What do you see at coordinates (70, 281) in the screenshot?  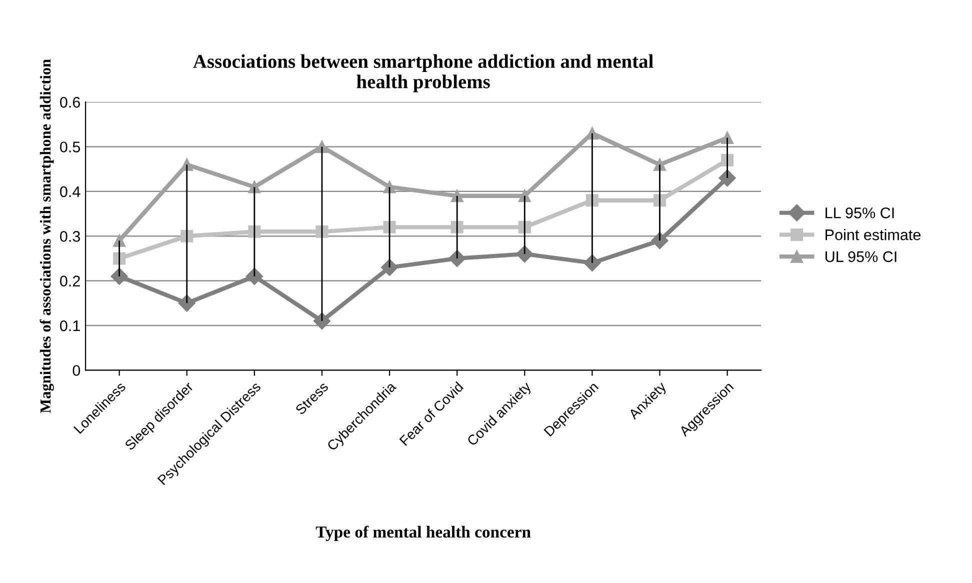 I see `y-tick-label: 0.2` at bounding box center [70, 281].